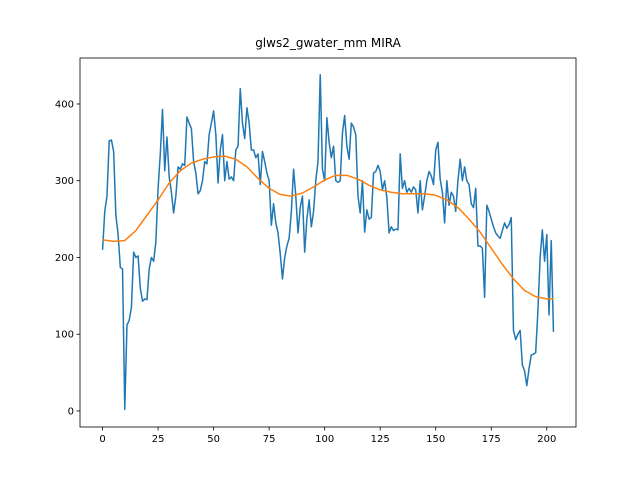 Image resolution: width=640 pixels, height=480 pixels. Describe the element at coordinates (269, 439) in the screenshot. I see `x-tick-label: 75` at that location.